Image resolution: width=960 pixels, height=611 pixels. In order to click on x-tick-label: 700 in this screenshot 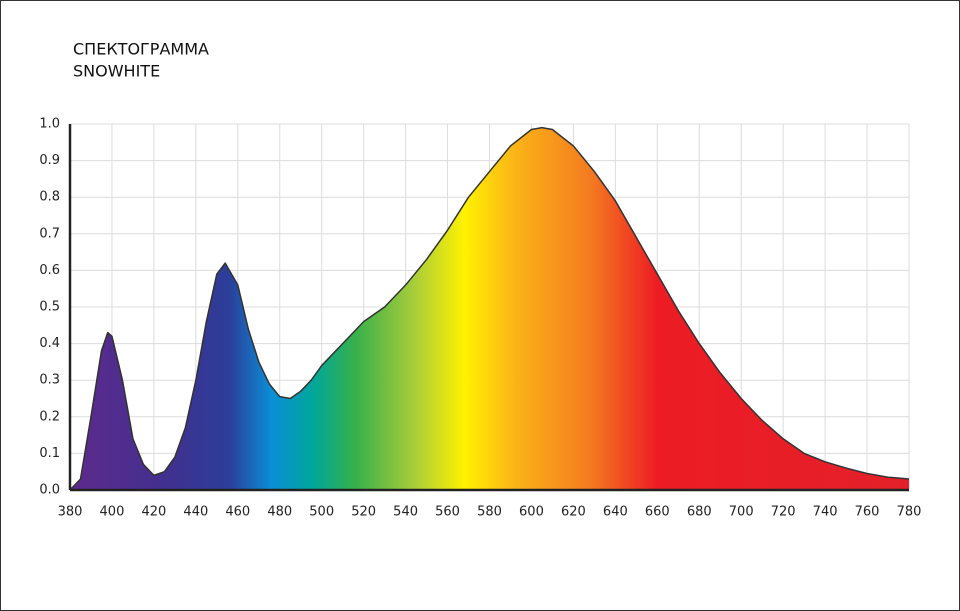, I will do `click(741, 512)`.